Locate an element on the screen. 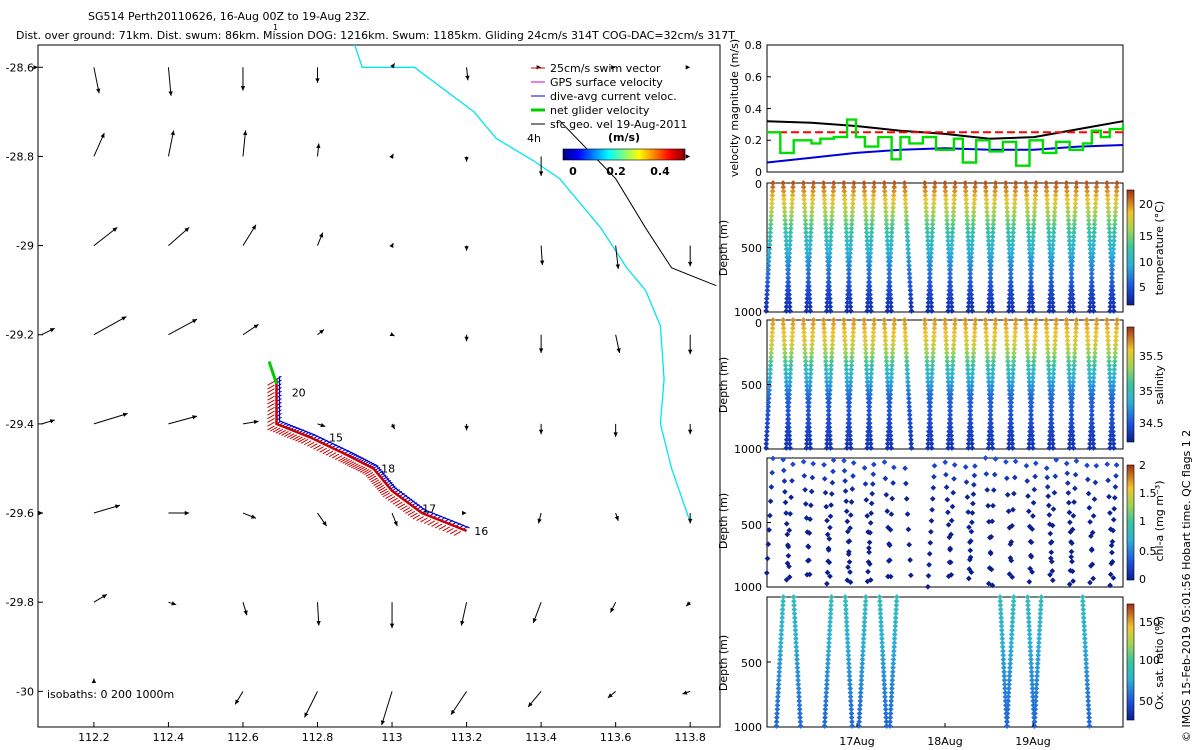 Image resolution: width=1200 pixels, height=750 pixels. chlorophyll-cbar-tick-3: 1.5 is located at coordinates (1148, 493).